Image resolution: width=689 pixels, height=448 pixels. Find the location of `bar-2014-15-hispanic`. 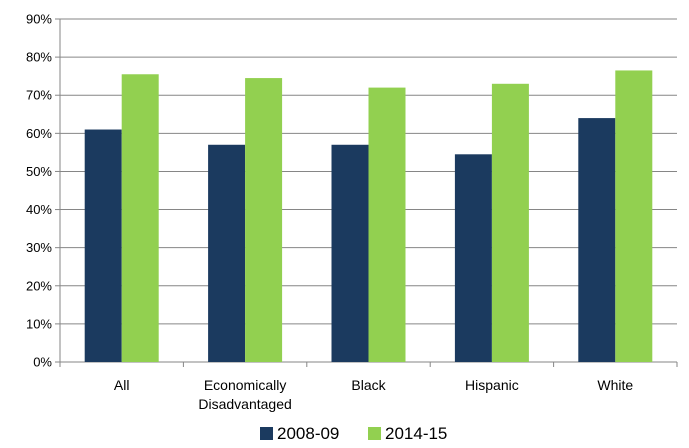

bar-2014-15-hispanic is located at coordinates (510, 223).